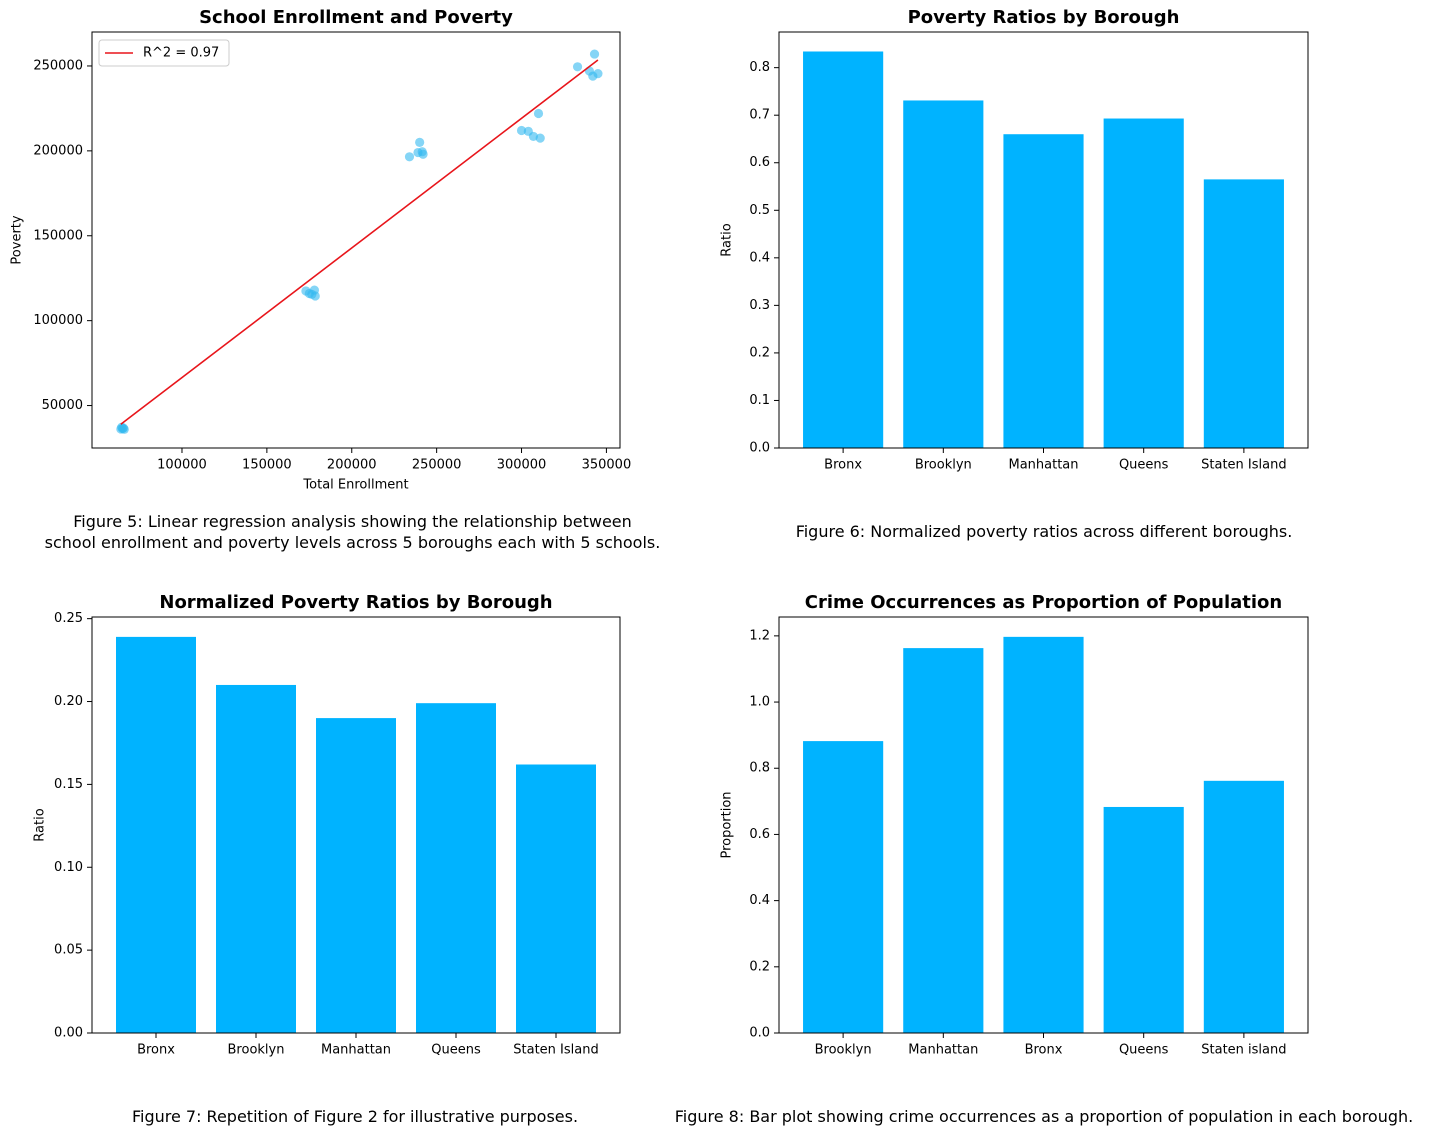 The width and height of the screenshot is (1436, 1135). I want to click on chart-3-ytick-label-5: 1.0, so click(759, 702).